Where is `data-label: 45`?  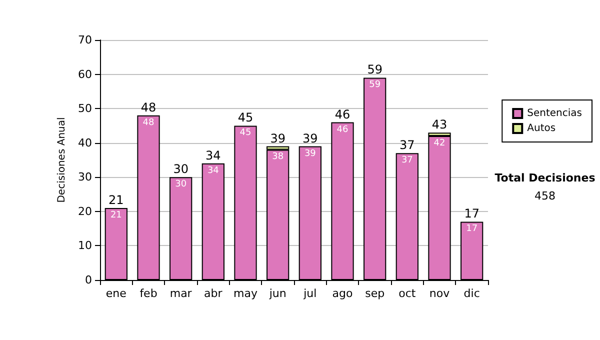 data-label: 45 is located at coordinates (246, 133).